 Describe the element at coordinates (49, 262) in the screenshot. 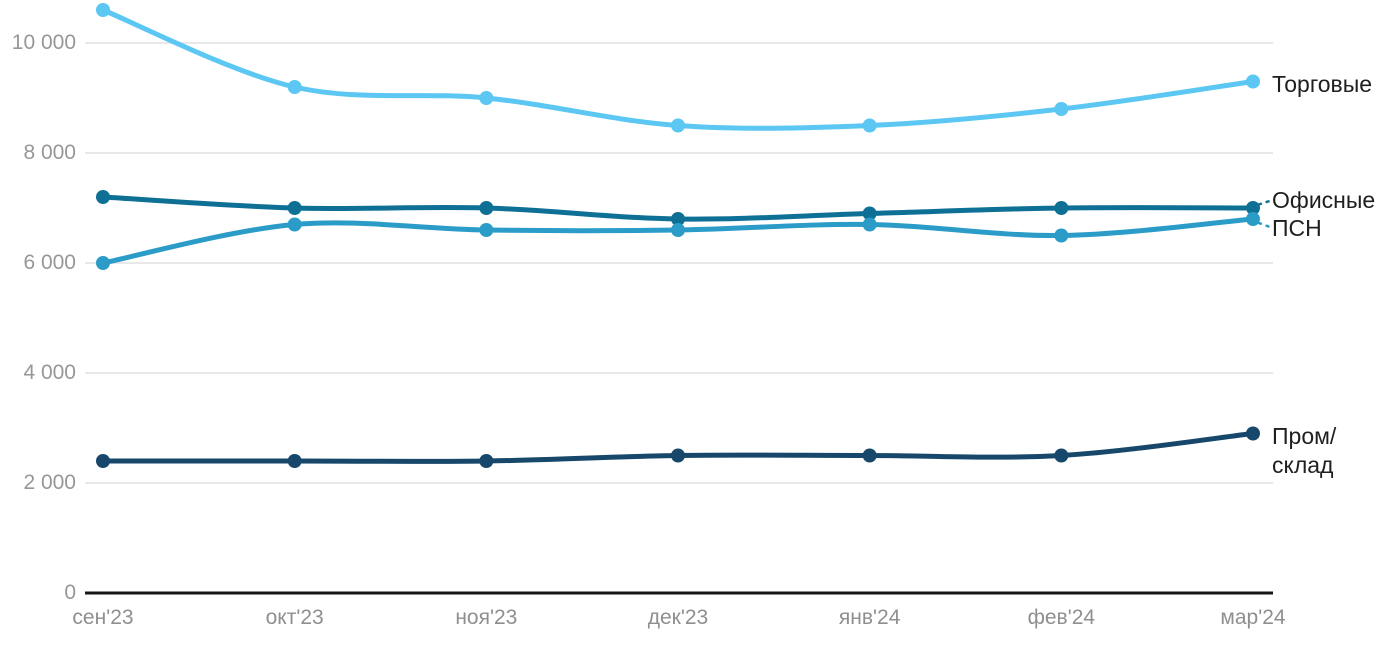

I see `y-axis-tick-label: 6 000` at that location.